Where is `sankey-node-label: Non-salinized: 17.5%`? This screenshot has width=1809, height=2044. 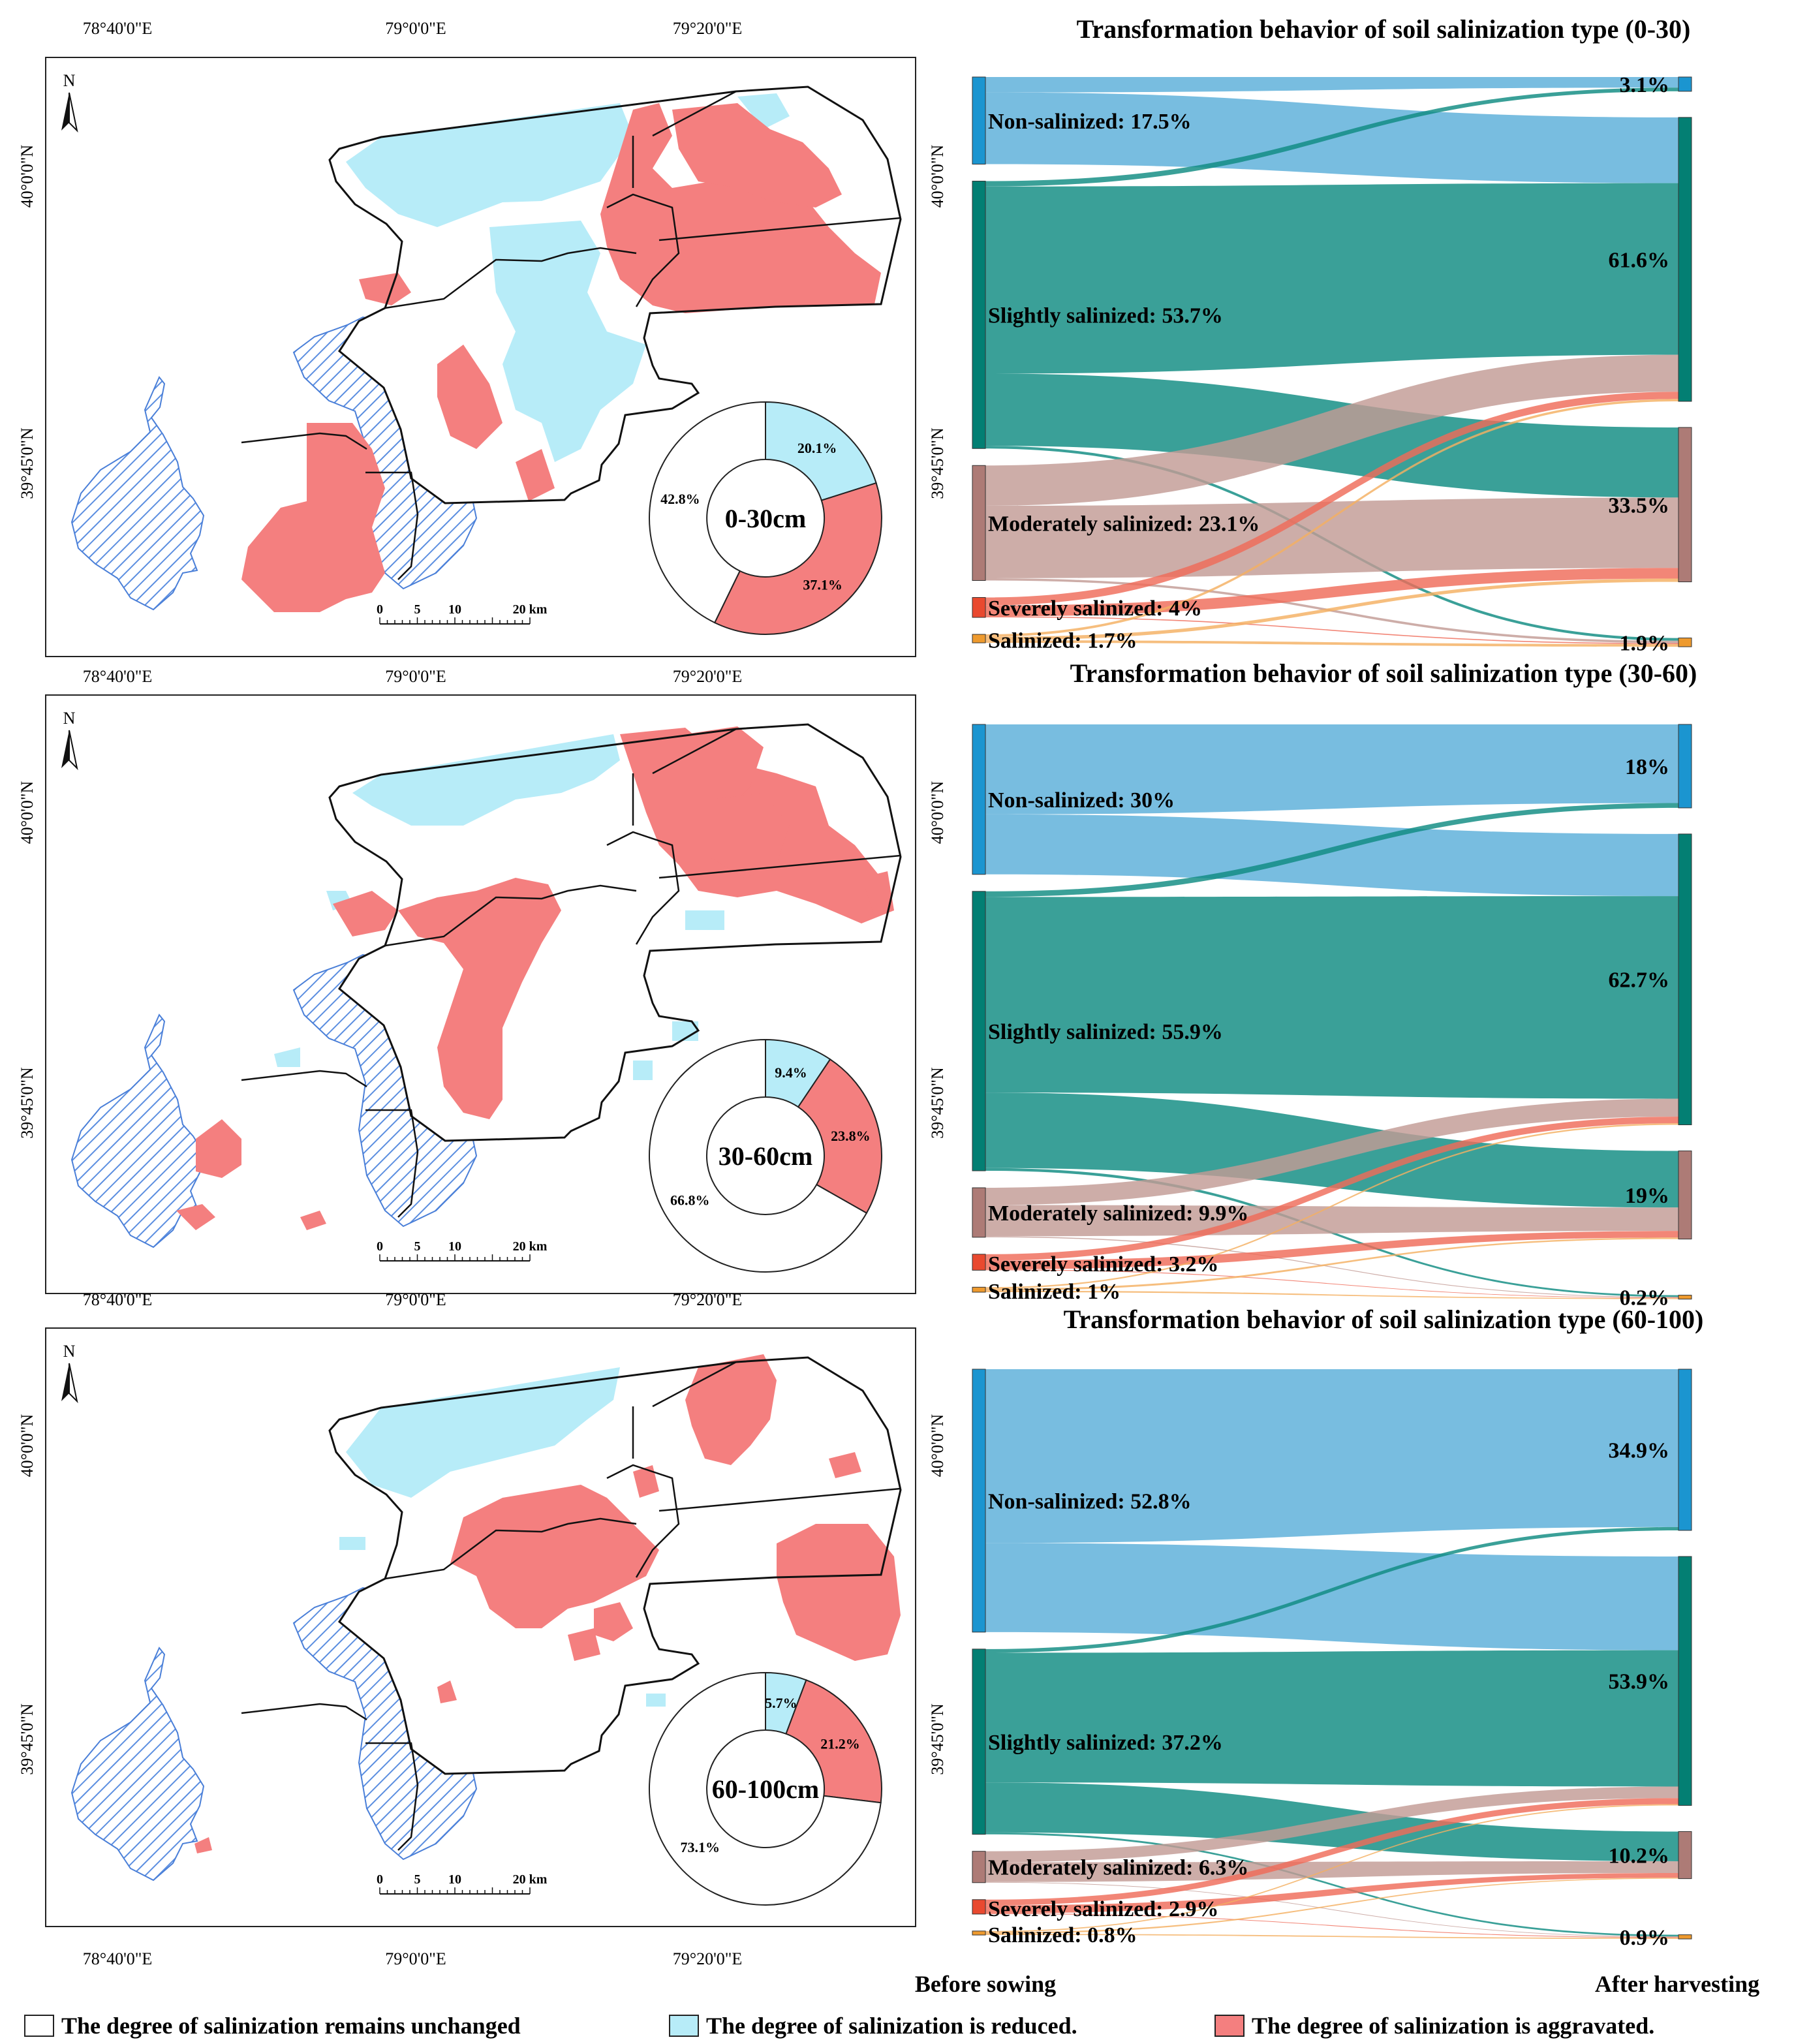
sankey-node-label: Non-salinized: 17.5% is located at coordinates (1090, 122).